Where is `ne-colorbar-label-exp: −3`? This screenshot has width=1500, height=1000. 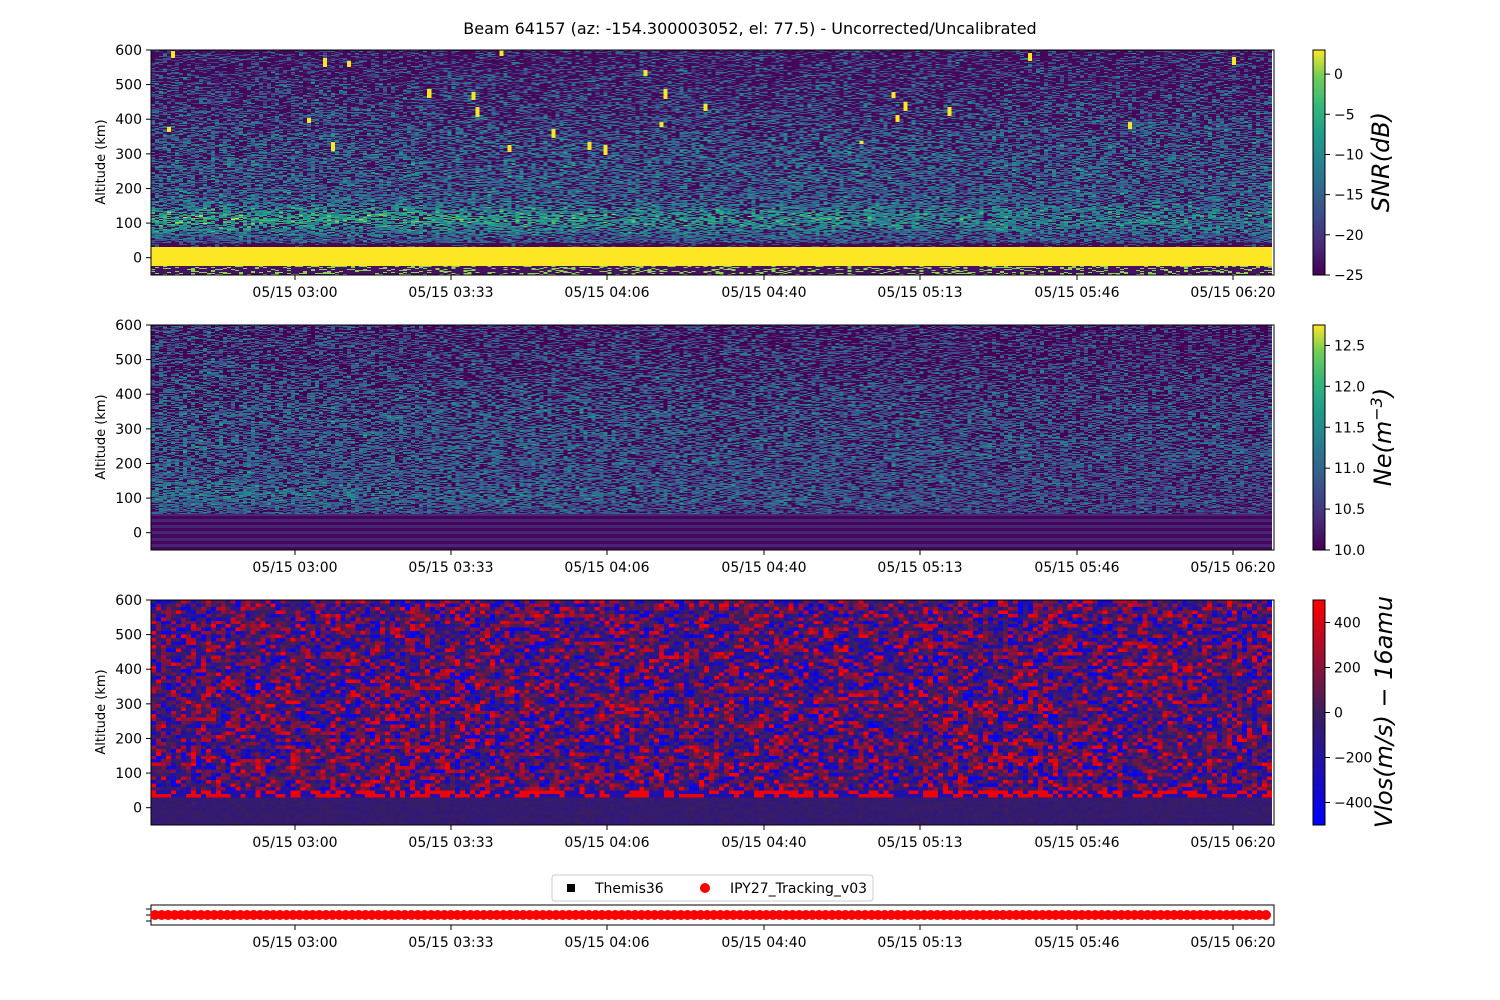 ne-colorbar-label-exp: −3 is located at coordinates (1376, 409).